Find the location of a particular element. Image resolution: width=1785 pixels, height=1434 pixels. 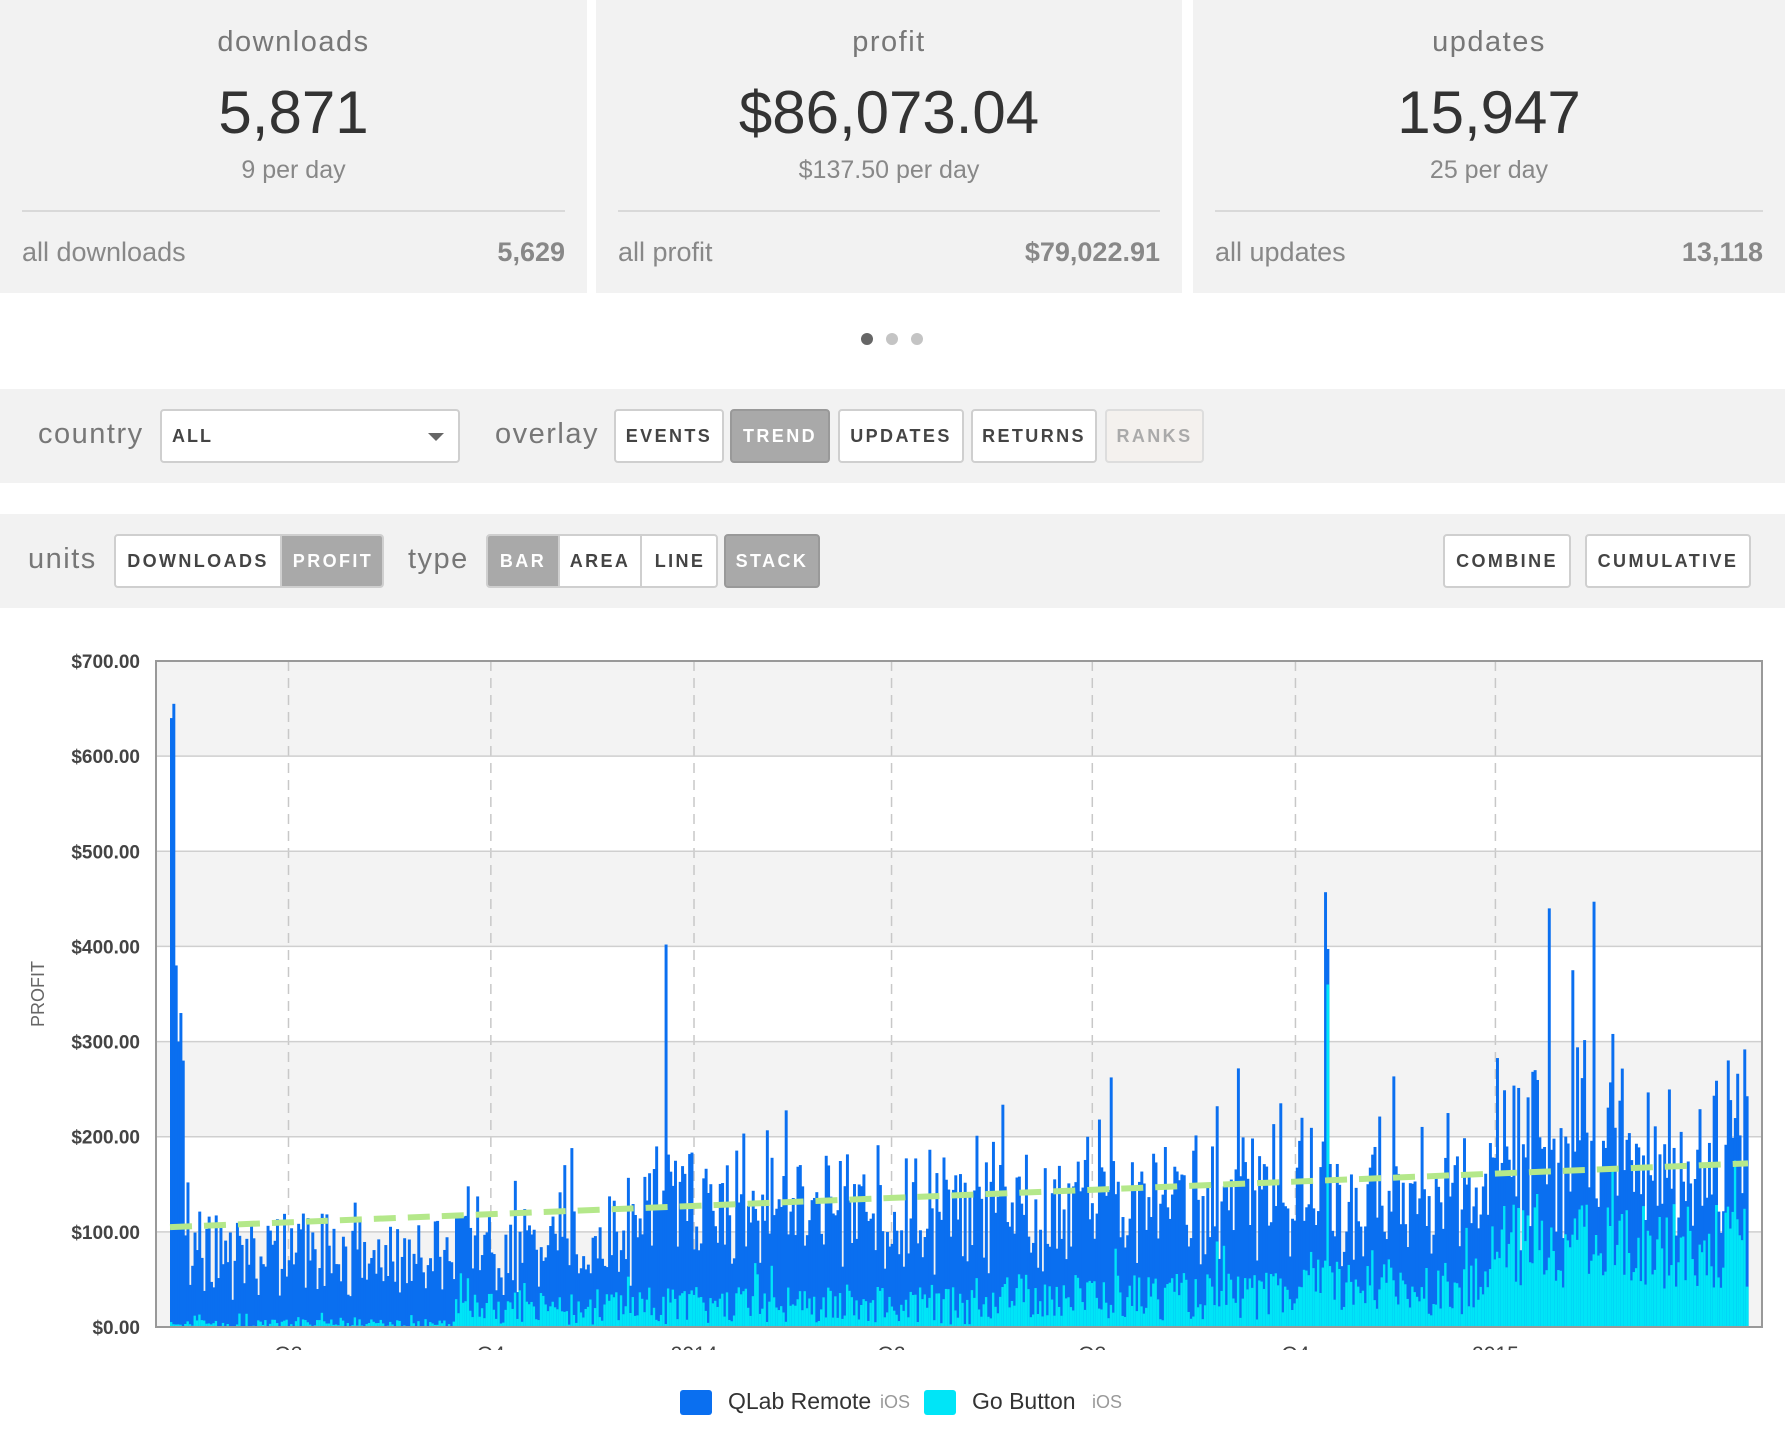

overlay-ranks-button: RANKS is located at coordinates (1154, 436).